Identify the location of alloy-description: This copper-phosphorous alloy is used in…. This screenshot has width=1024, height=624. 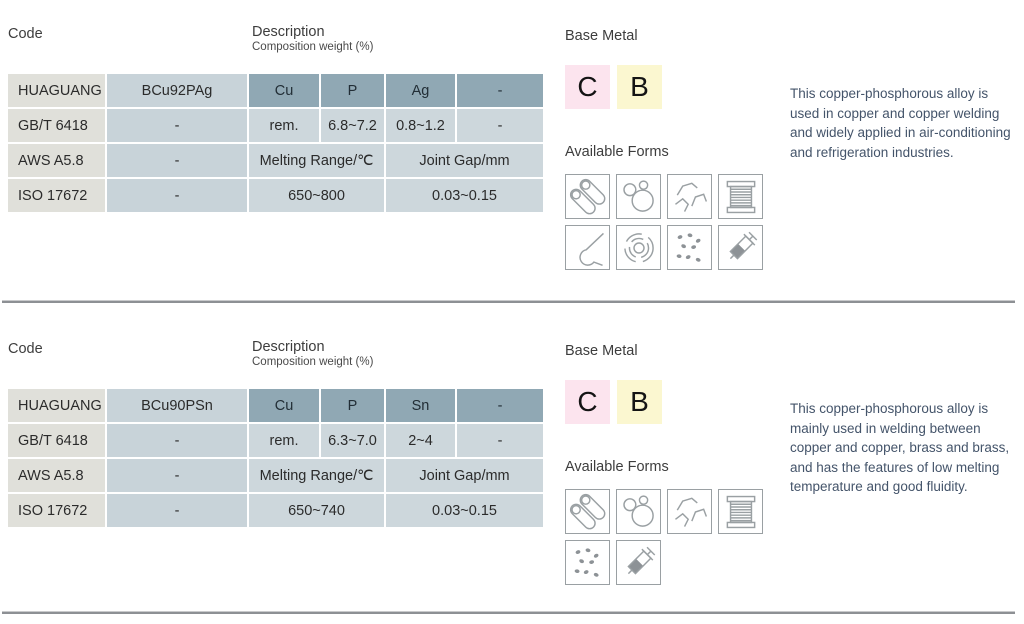
(900, 123).